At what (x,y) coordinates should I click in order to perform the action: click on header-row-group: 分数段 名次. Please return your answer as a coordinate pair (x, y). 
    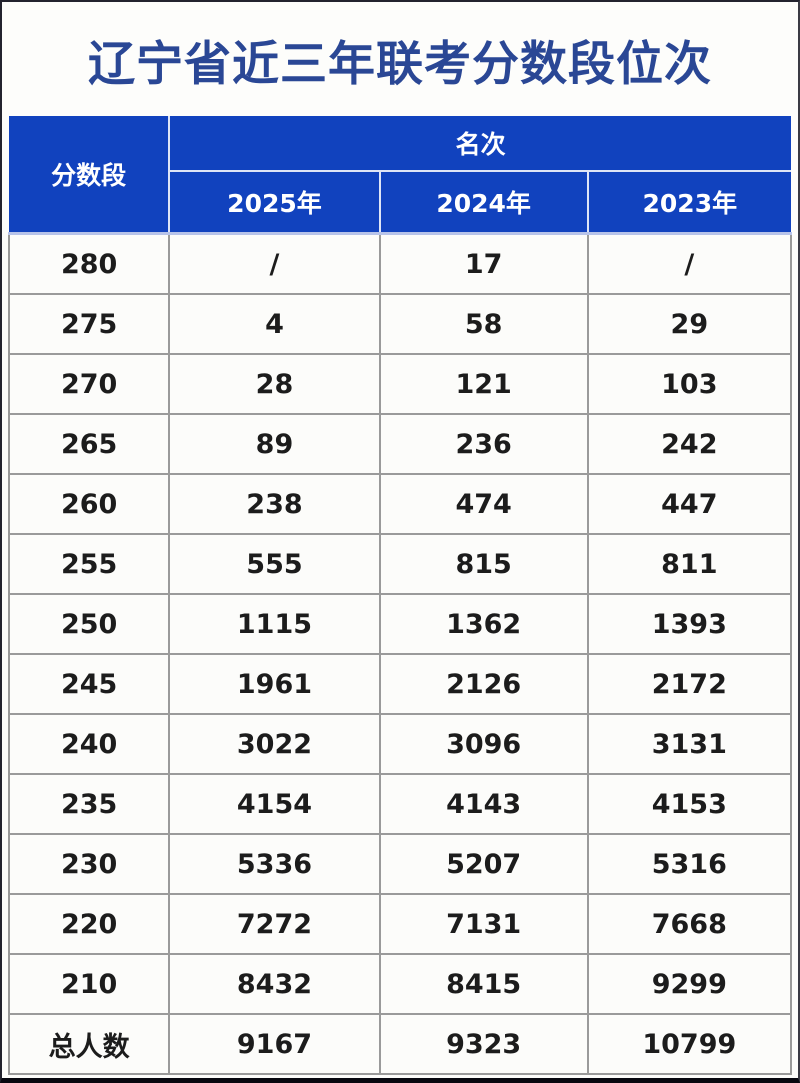
    Looking at the image, I should click on (400, 175).